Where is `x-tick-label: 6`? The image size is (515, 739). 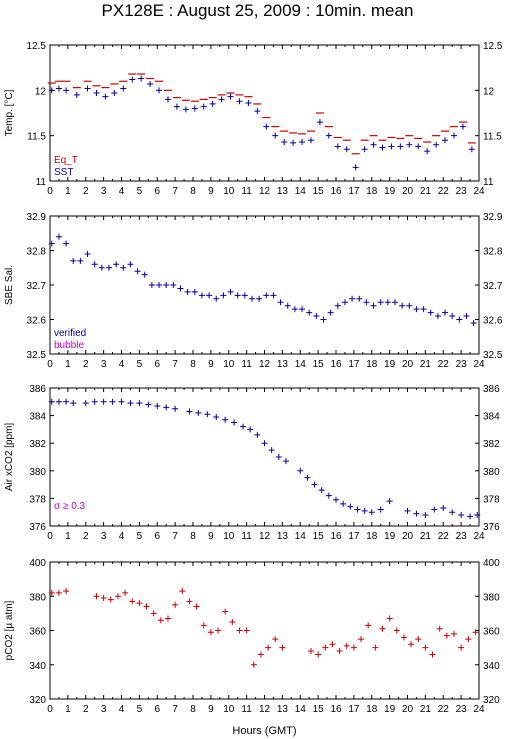
x-tick-label: 6 is located at coordinates (157, 364).